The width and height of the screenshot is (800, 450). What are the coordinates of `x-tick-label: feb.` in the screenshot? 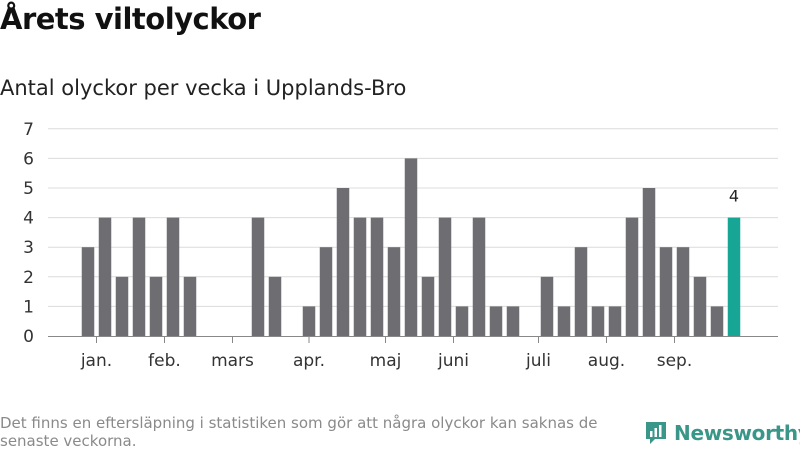 It's located at (164, 361).